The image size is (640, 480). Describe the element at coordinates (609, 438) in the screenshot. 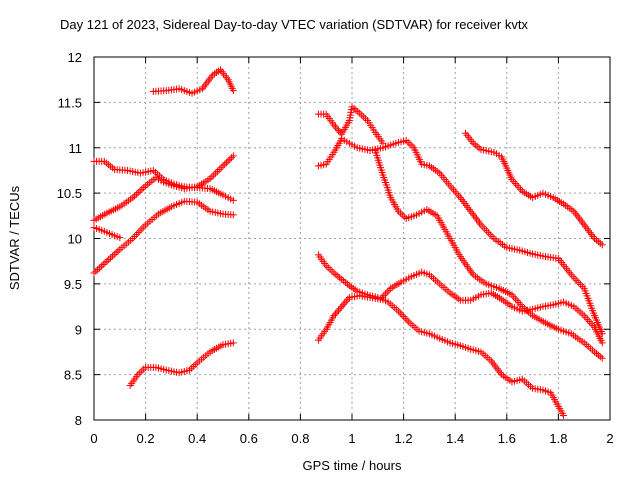

I see `x-tick-label: 2` at that location.